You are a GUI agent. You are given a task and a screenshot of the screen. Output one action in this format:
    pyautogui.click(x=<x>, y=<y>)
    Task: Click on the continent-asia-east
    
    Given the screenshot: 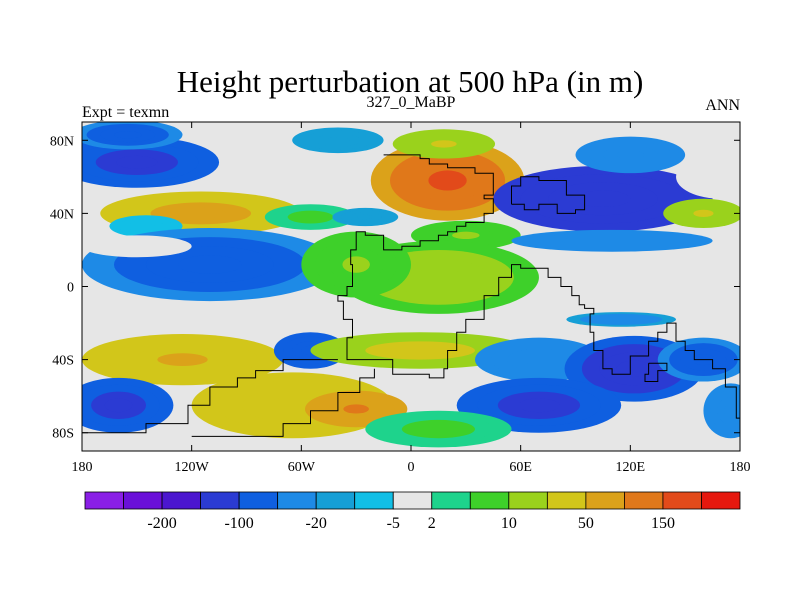 What is the action you would take?
    pyautogui.click(x=548, y=195)
    